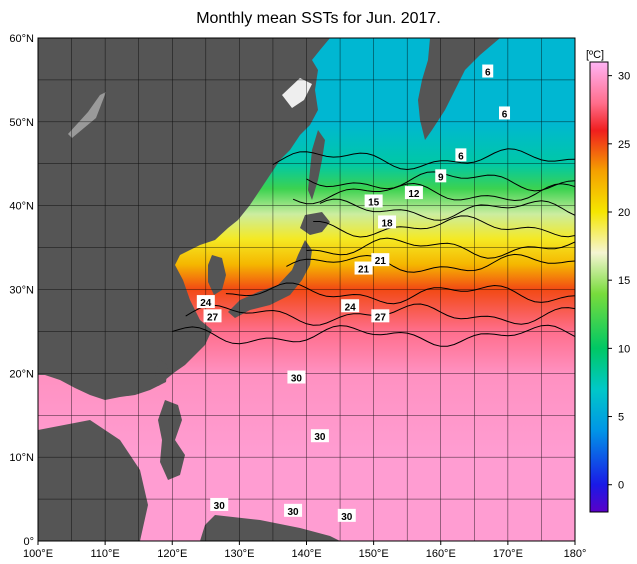 This screenshot has width=637, height=564. I want to click on colorbar-tick-label: 30, so click(624, 77).